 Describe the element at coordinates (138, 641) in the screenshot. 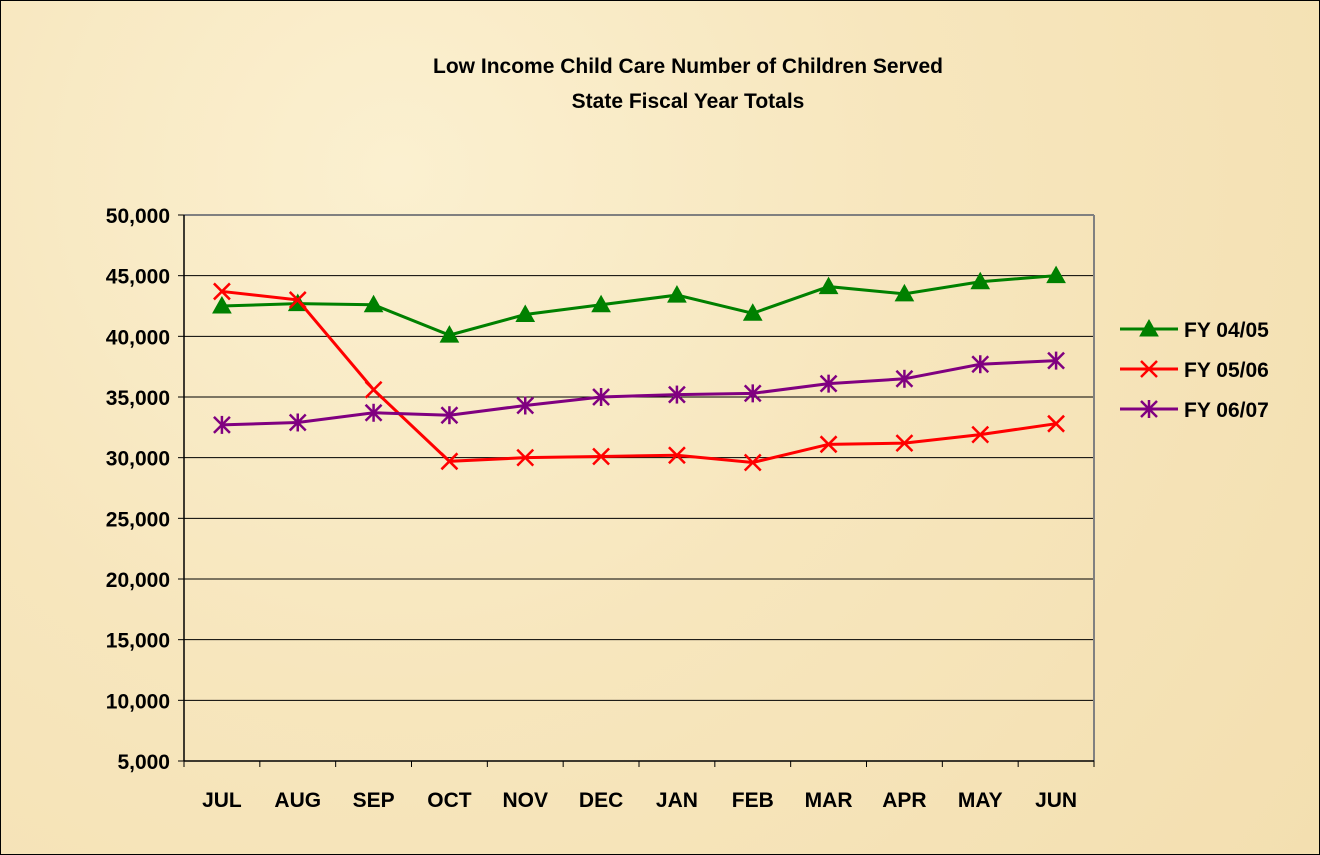

I see `y-tick-label: 15,000` at that location.